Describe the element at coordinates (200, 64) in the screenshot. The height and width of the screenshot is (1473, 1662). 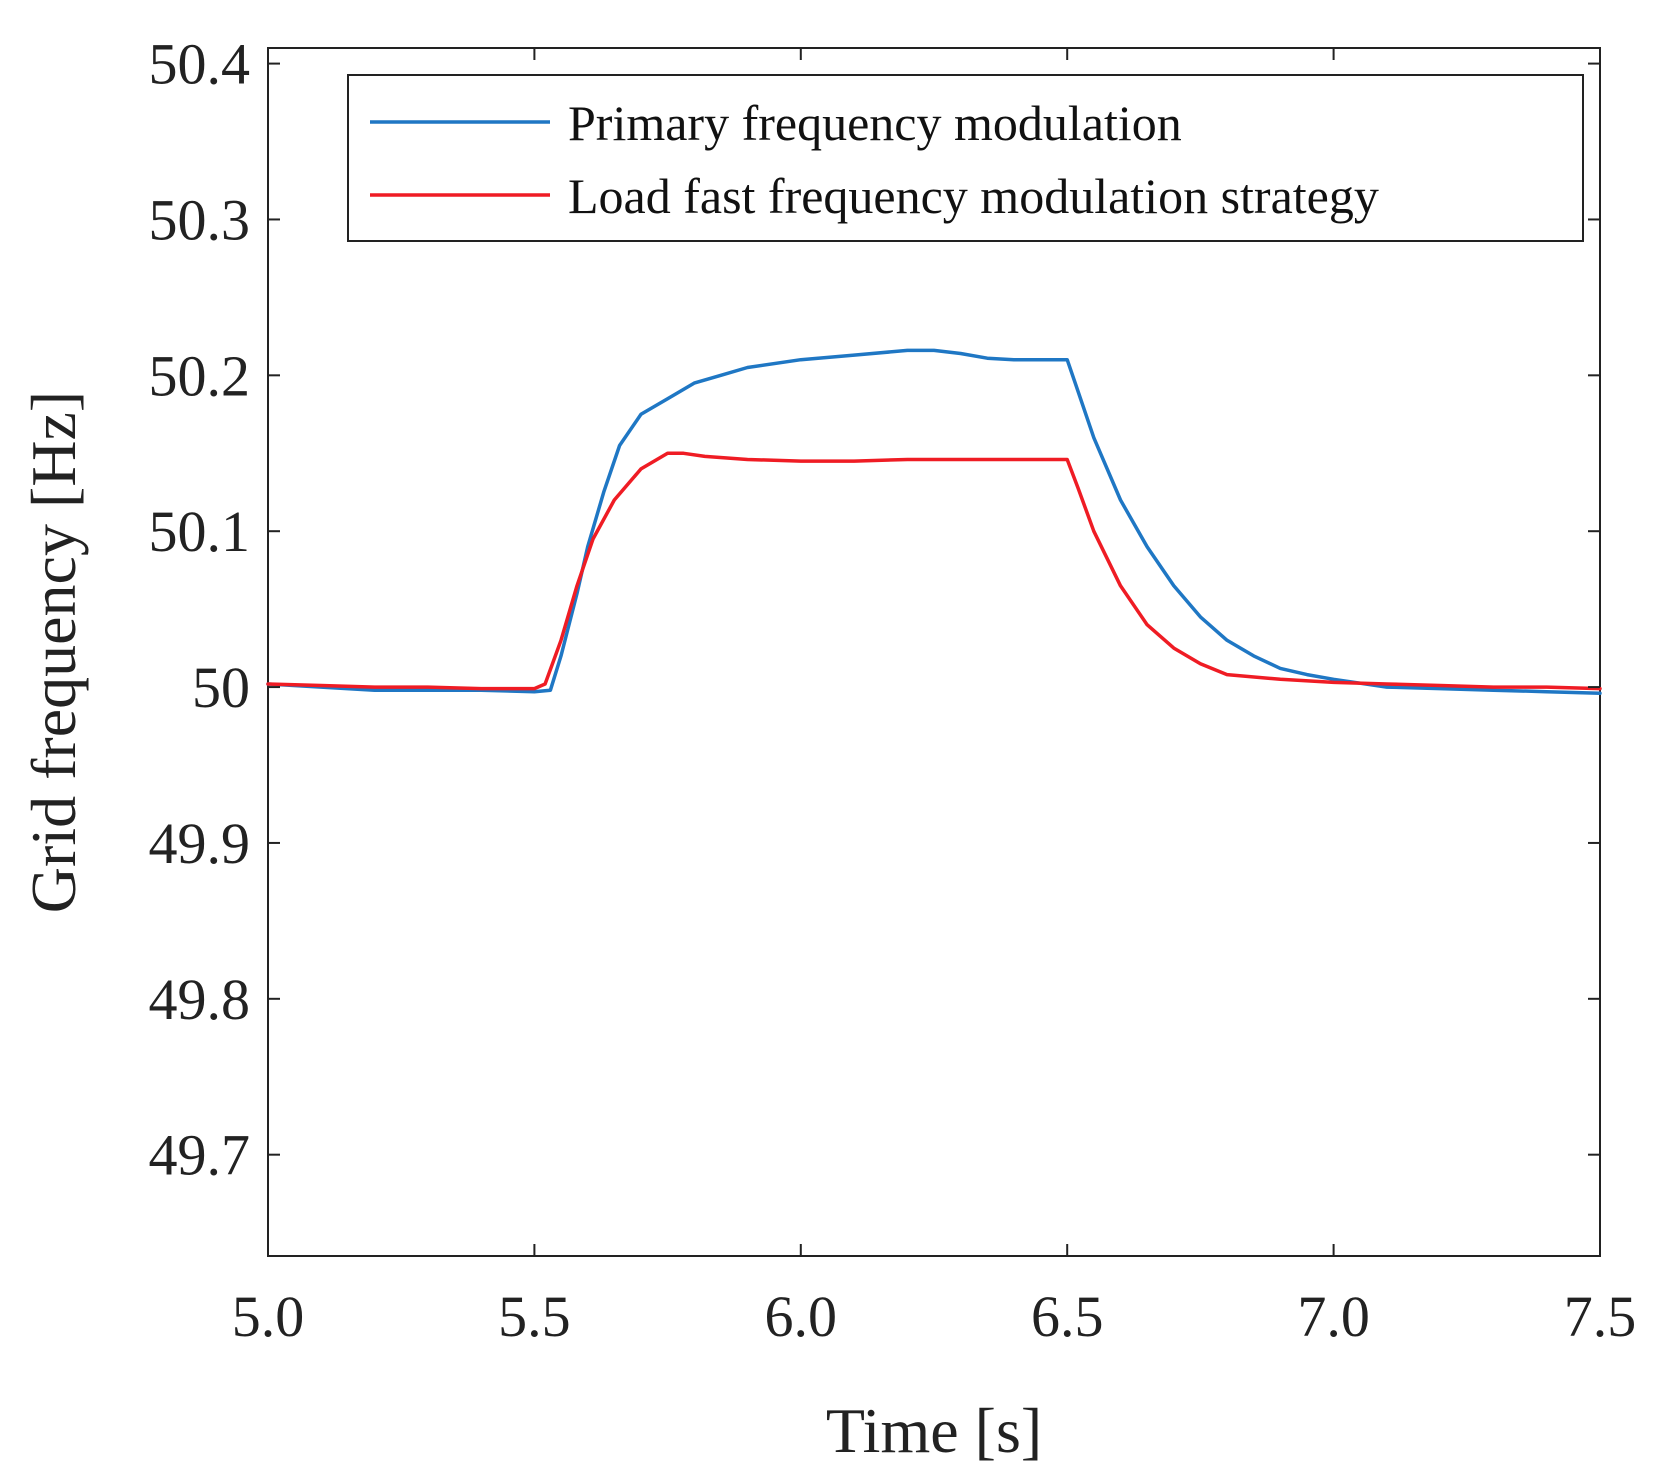
I see `y-tick-label: 50.4` at that location.